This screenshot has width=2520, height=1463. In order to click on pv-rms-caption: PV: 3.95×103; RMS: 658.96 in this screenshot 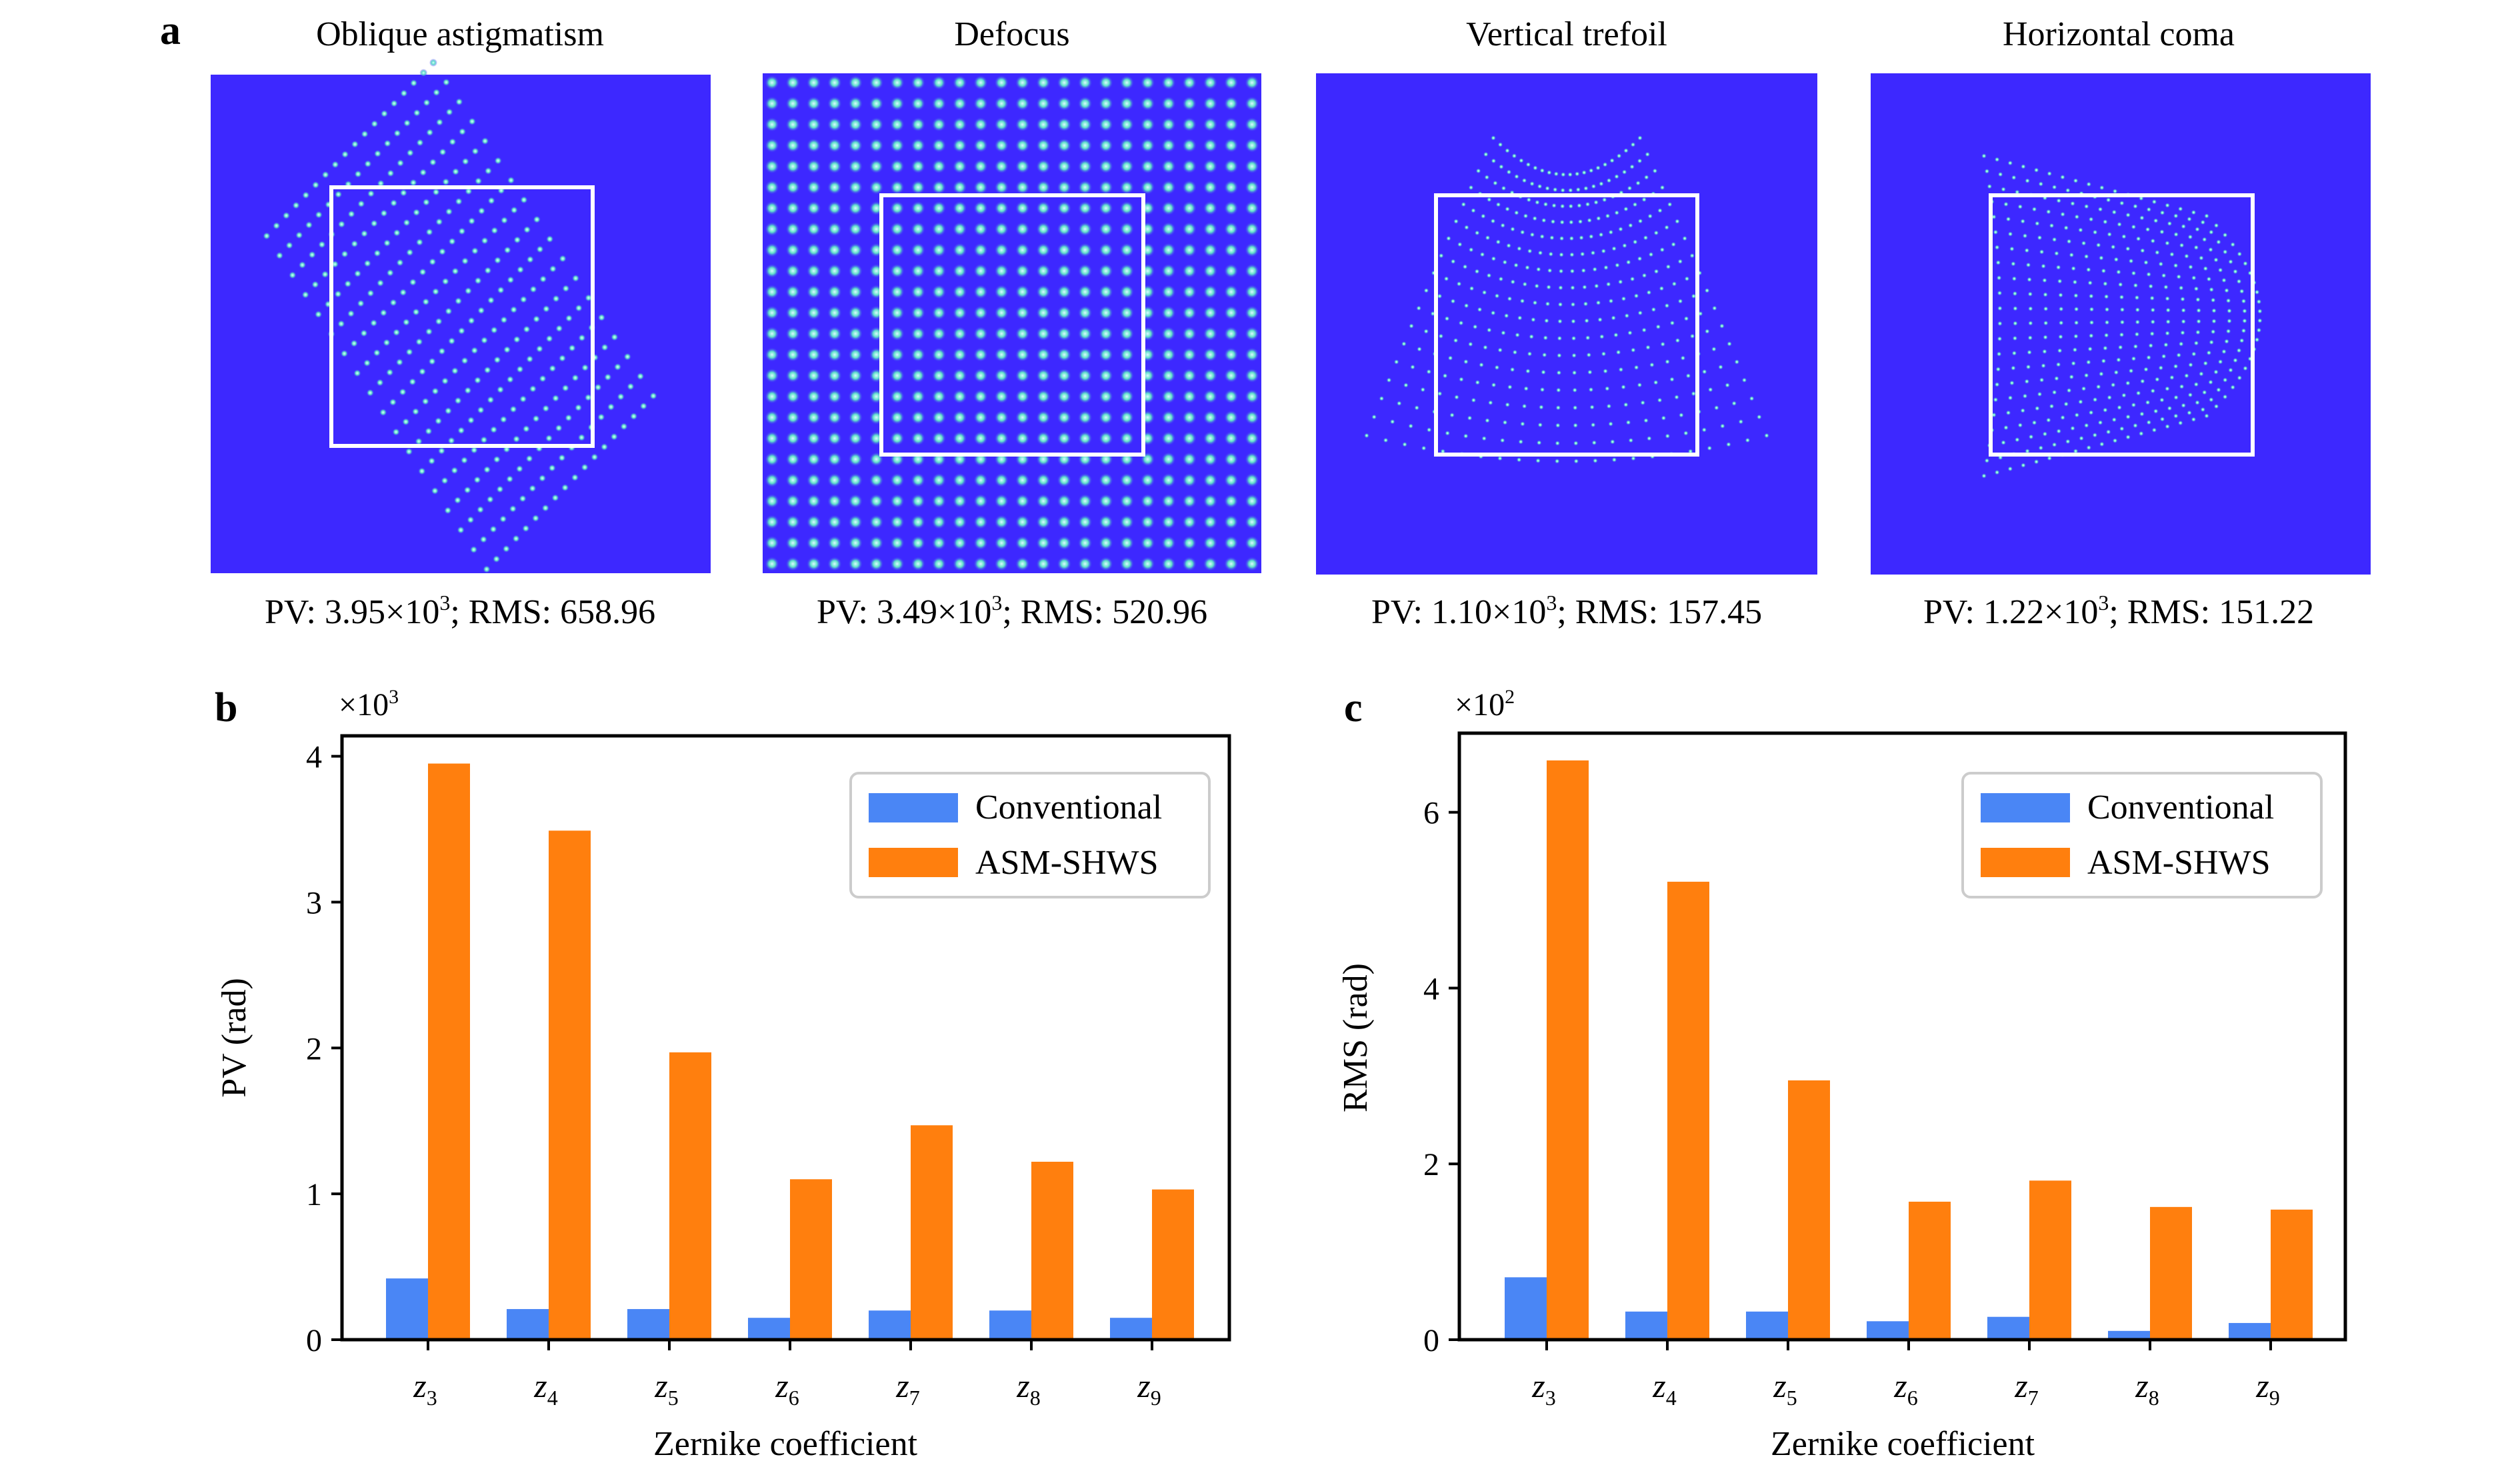, I will do `click(460, 611)`.